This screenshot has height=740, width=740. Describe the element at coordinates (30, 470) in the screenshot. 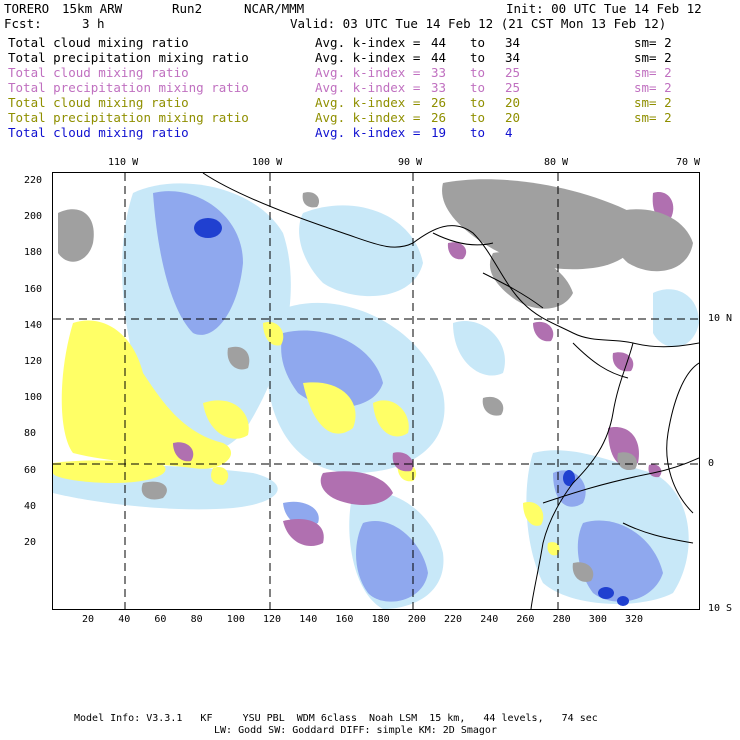

I see `y-tick-label: 60` at that location.